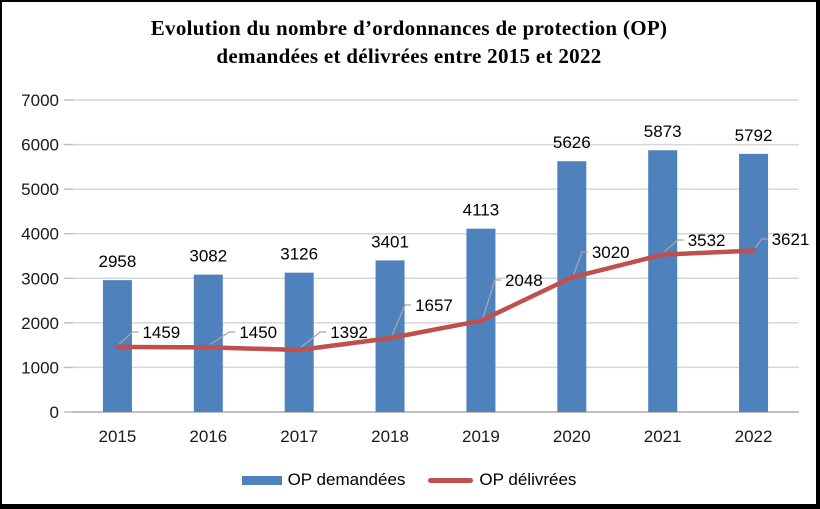 This screenshot has height=509, width=820. Describe the element at coordinates (258, 332) in the screenshot. I see `line-value-label: 1450` at that location.